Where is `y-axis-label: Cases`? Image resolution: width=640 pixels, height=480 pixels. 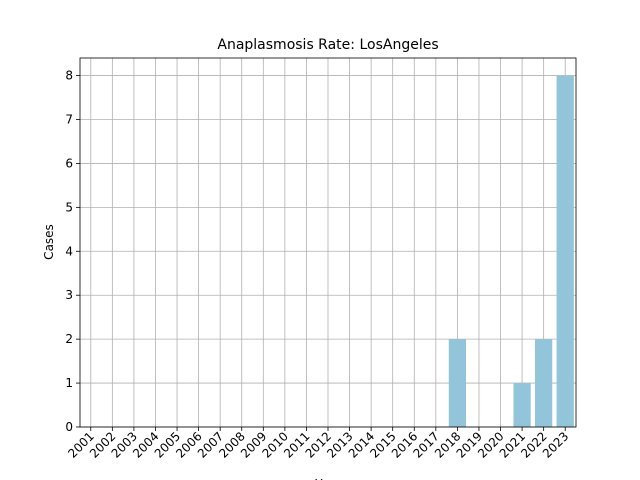 y-axis-label: Cases is located at coordinates (49, 242).